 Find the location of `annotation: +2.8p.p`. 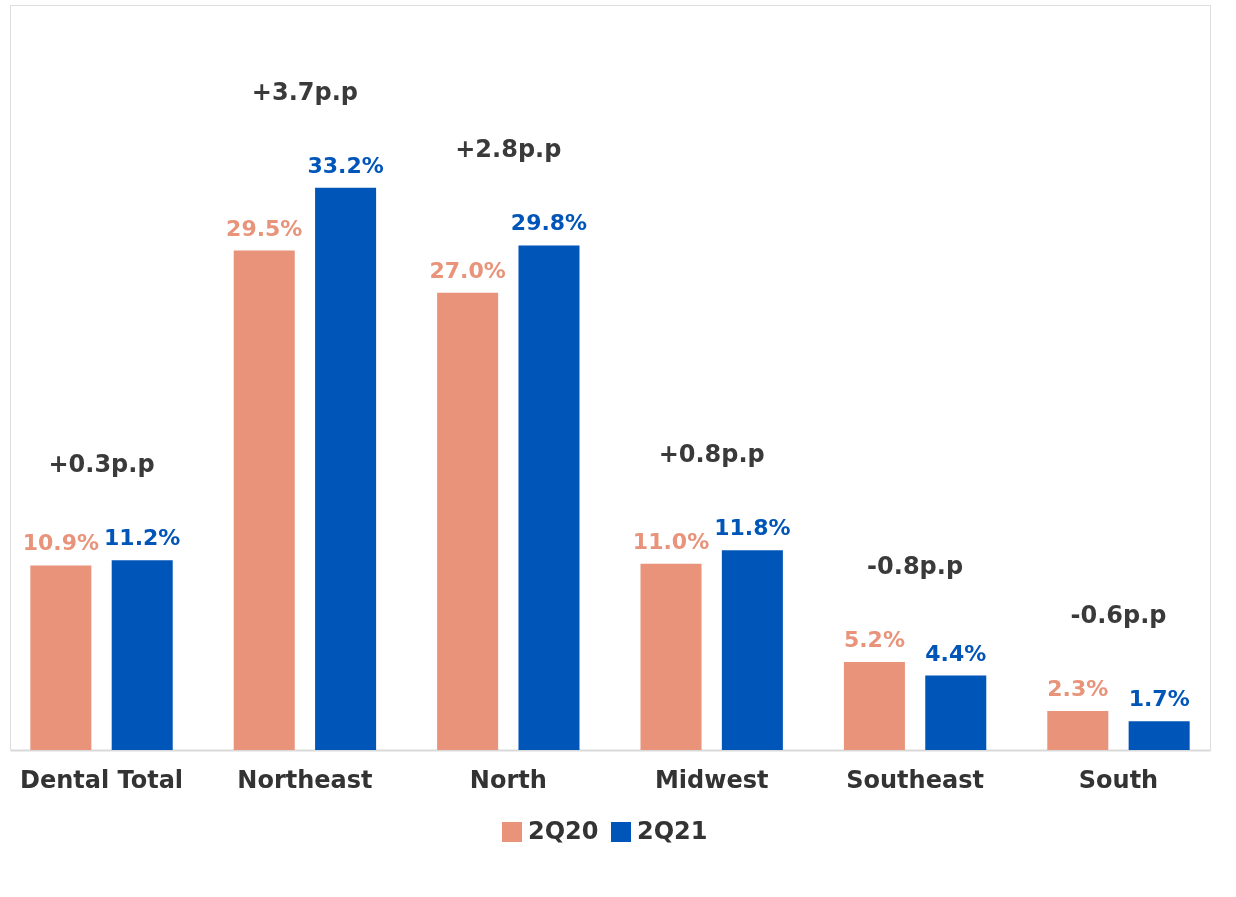

annotation: +2.8p.p is located at coordinates (508, 149).